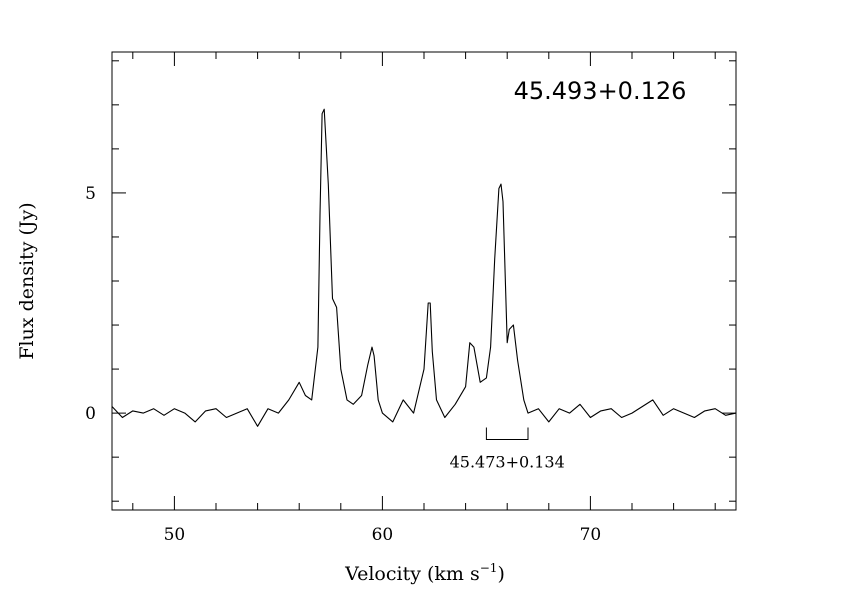 This screenshot has width=842, height=595. I want to click on x-axis-title: Velocity (km s−1), so click(424, 573).